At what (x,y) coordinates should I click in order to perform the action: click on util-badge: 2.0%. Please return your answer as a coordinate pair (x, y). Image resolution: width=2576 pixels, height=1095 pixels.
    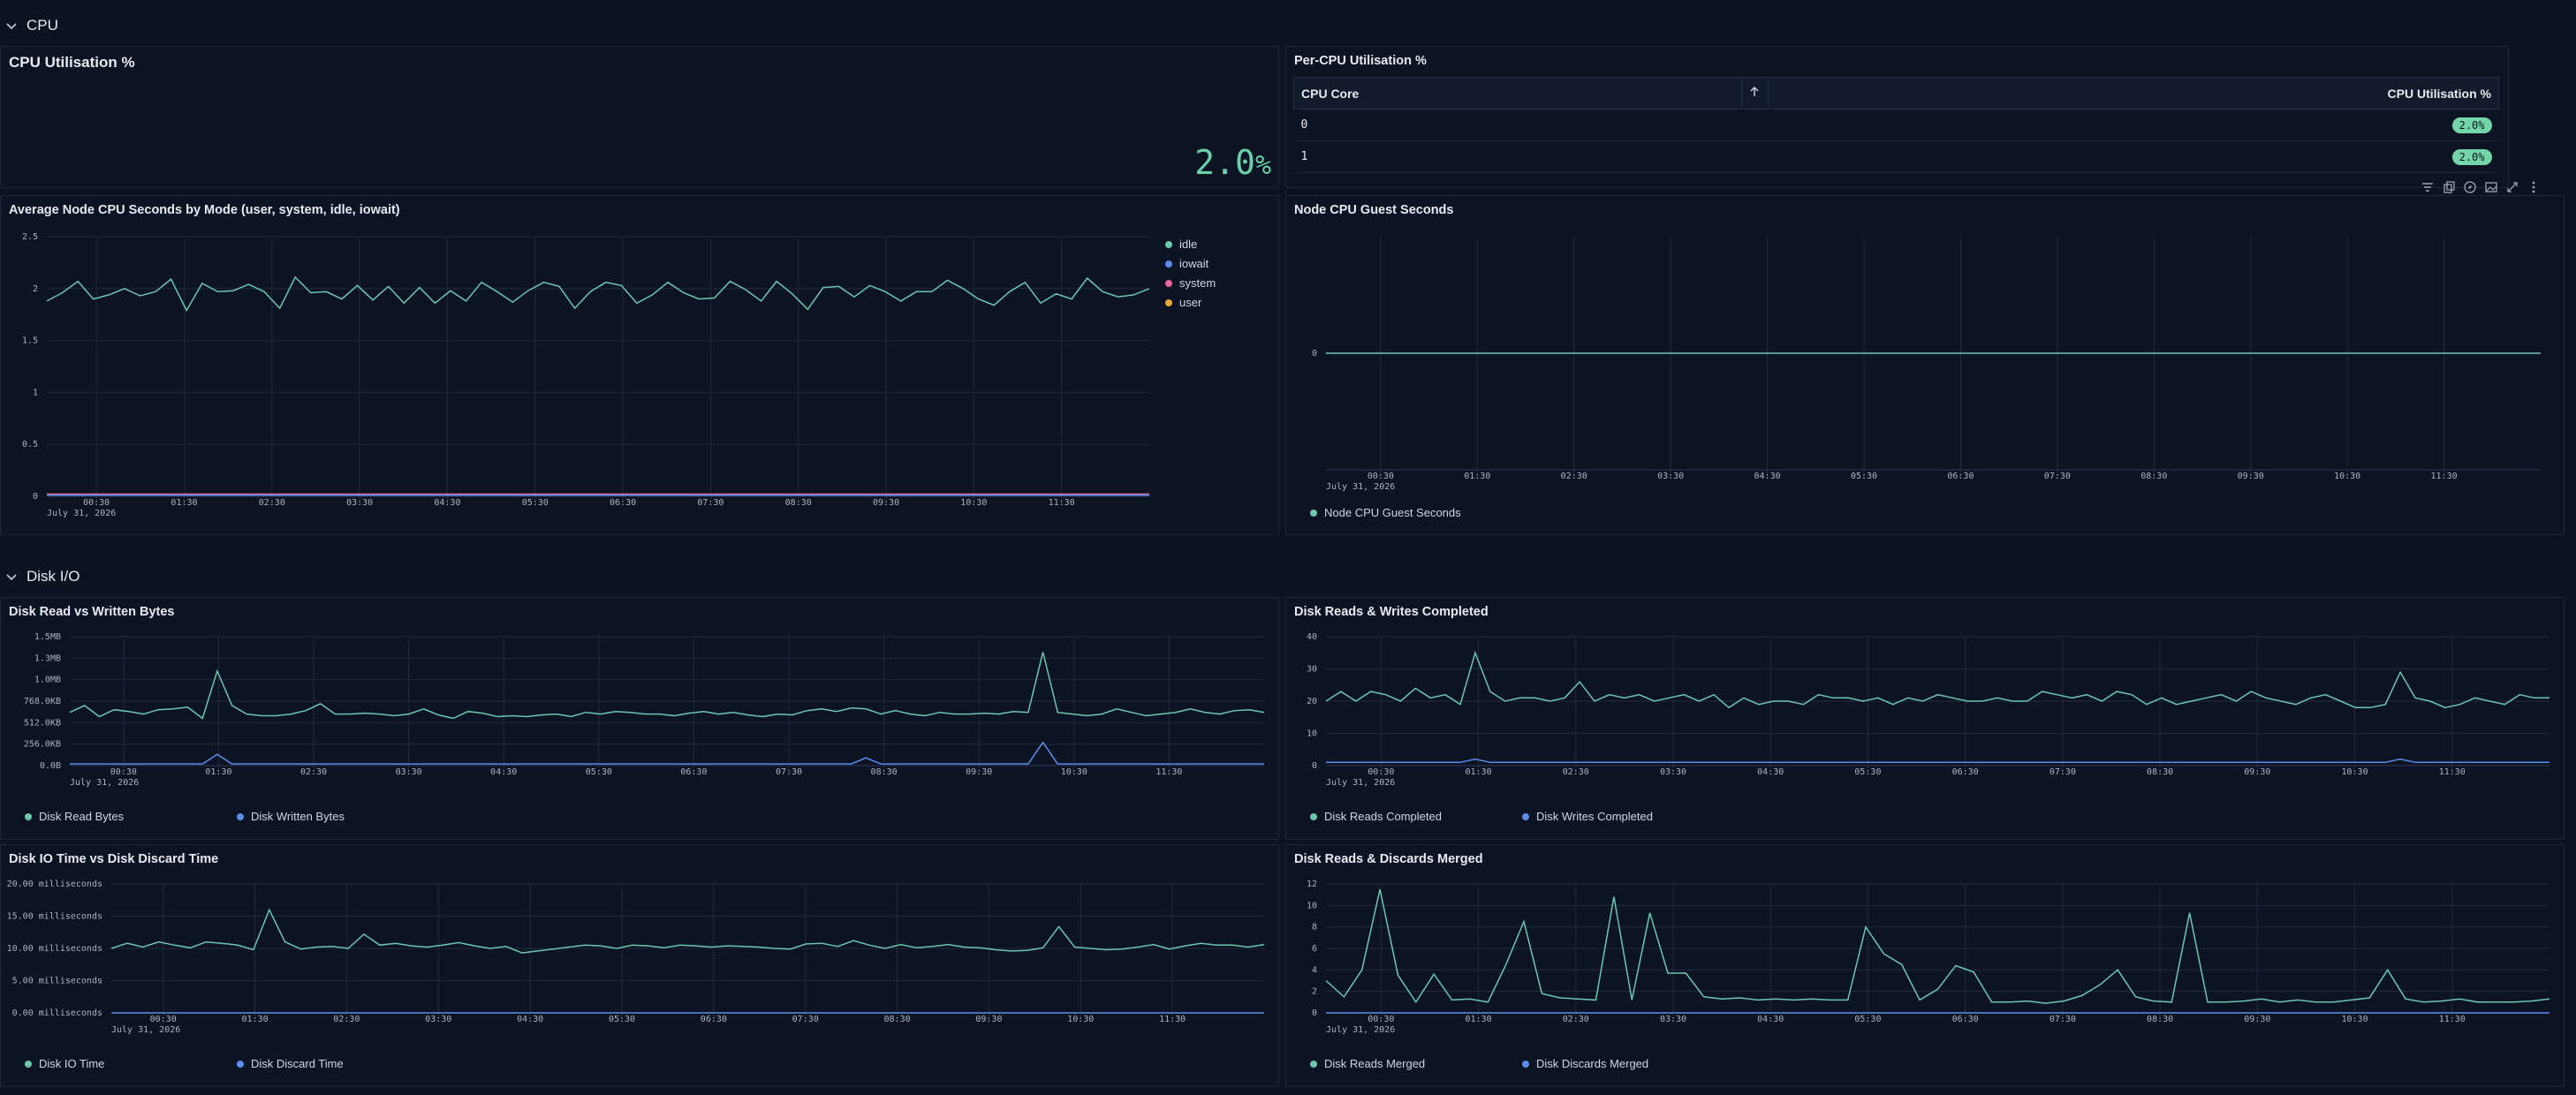
    Looking at the image, I should click on (2472, 125).